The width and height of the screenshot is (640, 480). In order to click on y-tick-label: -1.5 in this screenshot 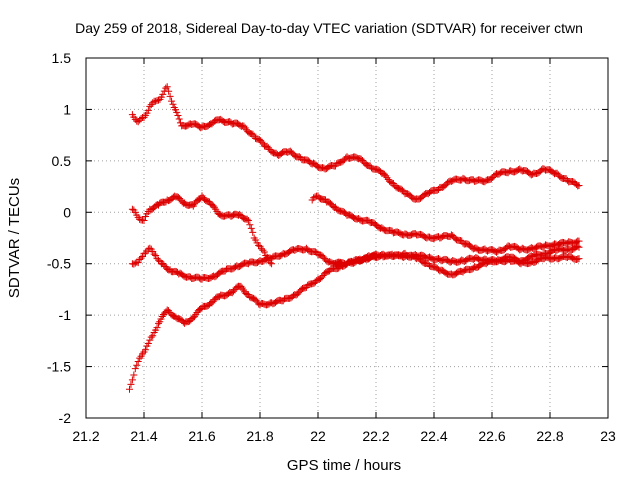, I will do `click(59, 367)`.